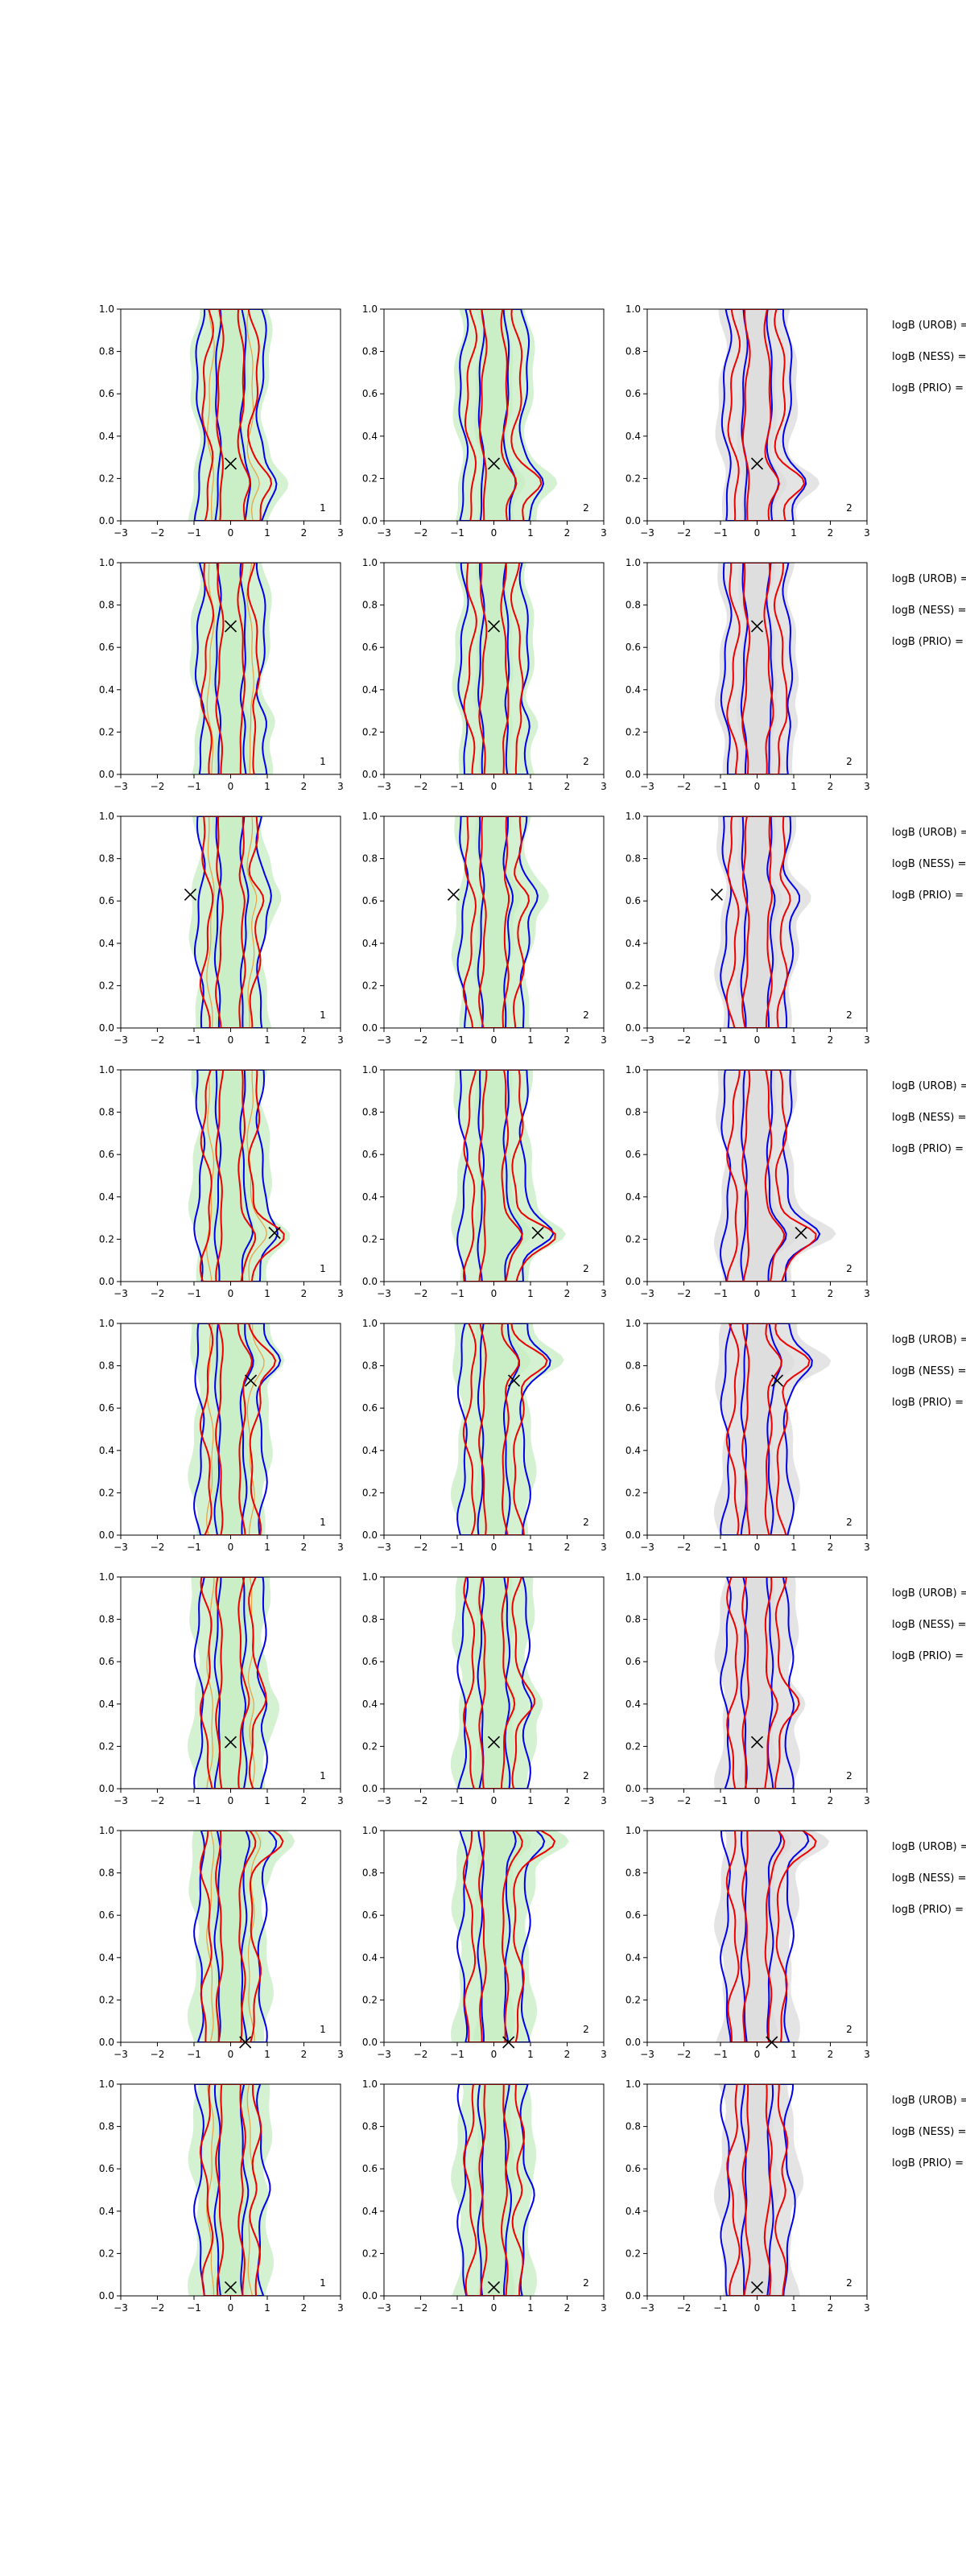 This screenshot has height=2576, width=966. I want to click on panel-r8-c1: −3 −2 −1 0 1 2 3 0.0 0.2 0.4 0.6 0.8 1.0 1, so click(221, 2196).